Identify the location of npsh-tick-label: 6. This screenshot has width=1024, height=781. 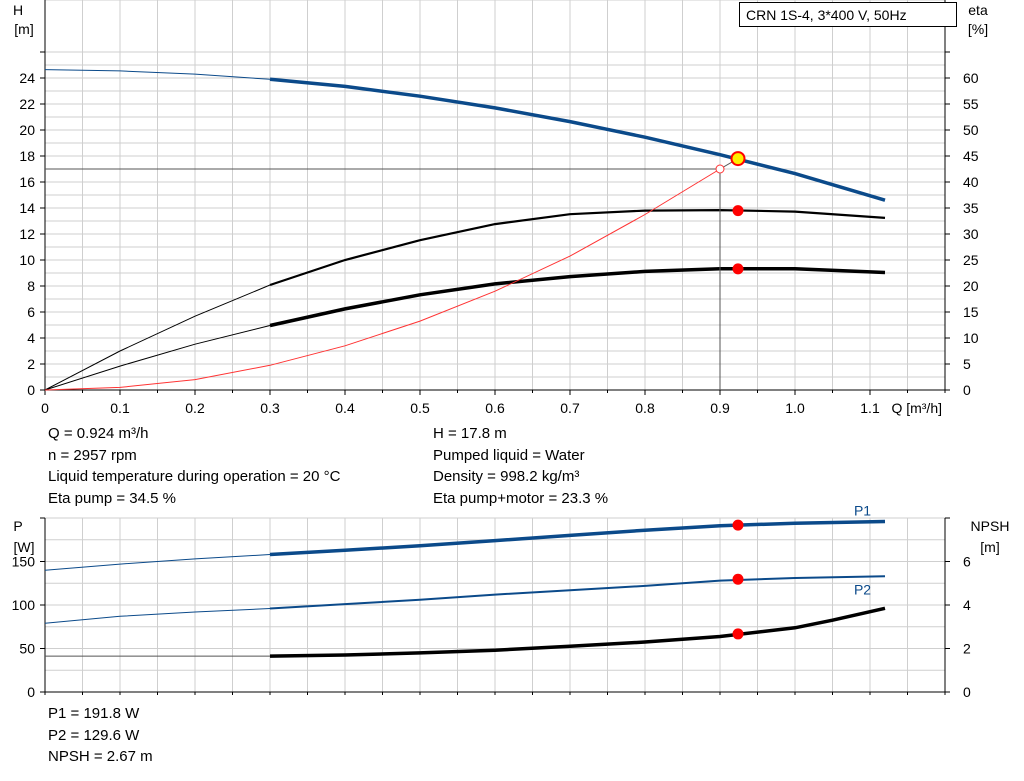
(967, 562).